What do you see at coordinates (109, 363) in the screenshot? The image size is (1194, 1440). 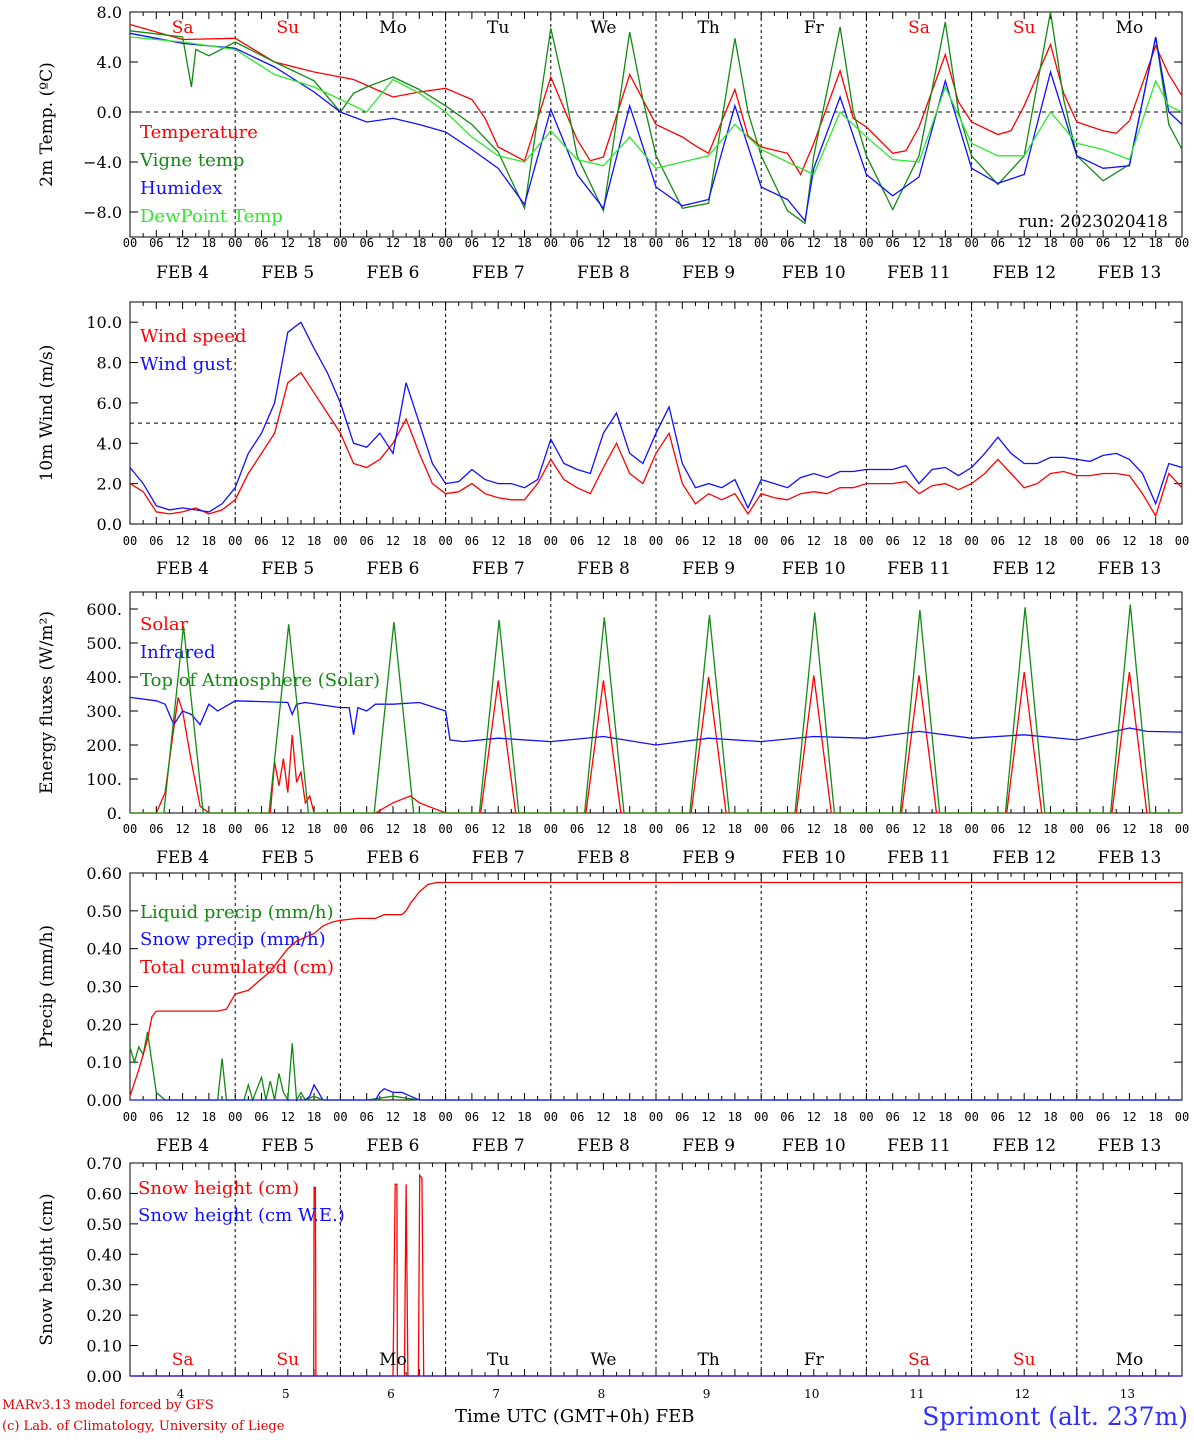 I see `y-tick-label: 8.0` at bounding box center [109, 363].